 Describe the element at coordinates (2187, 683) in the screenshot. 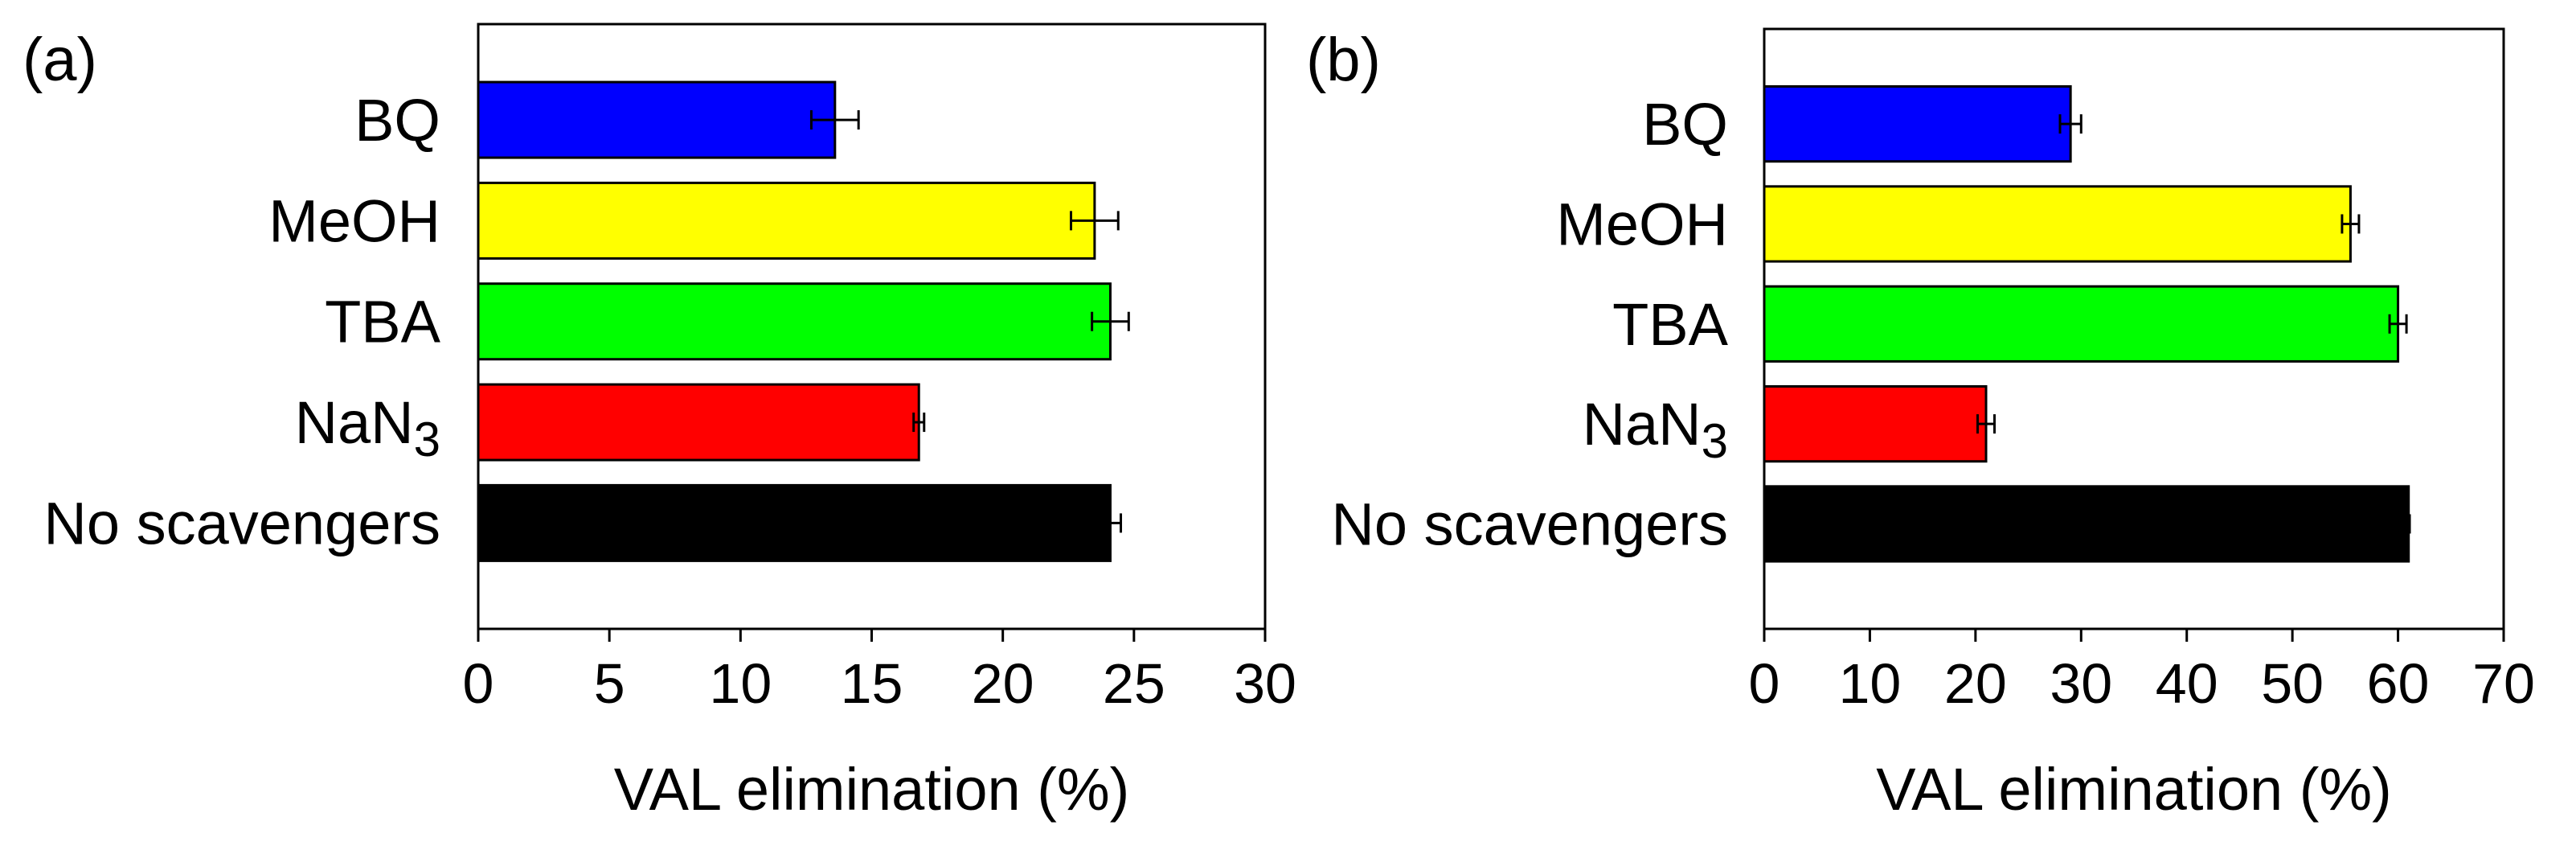

I see `x-tick-label: 40` at that location.